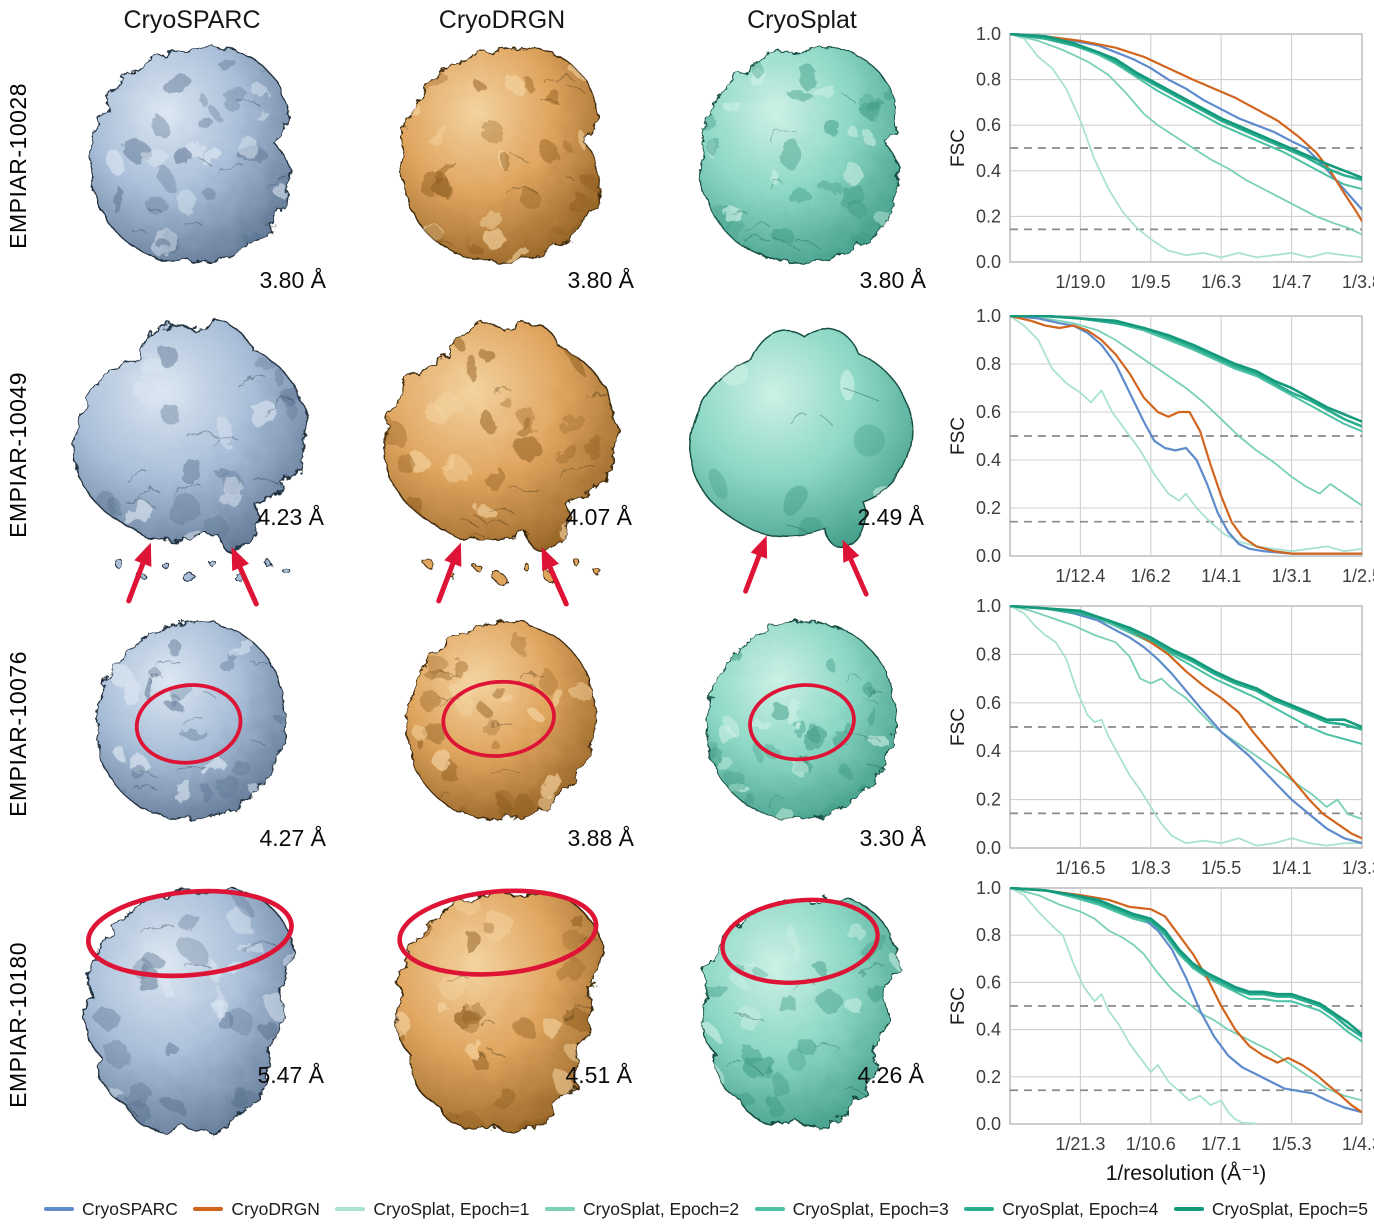  I want to click on svg-text: 1/21.3, so click(1080, 1144).